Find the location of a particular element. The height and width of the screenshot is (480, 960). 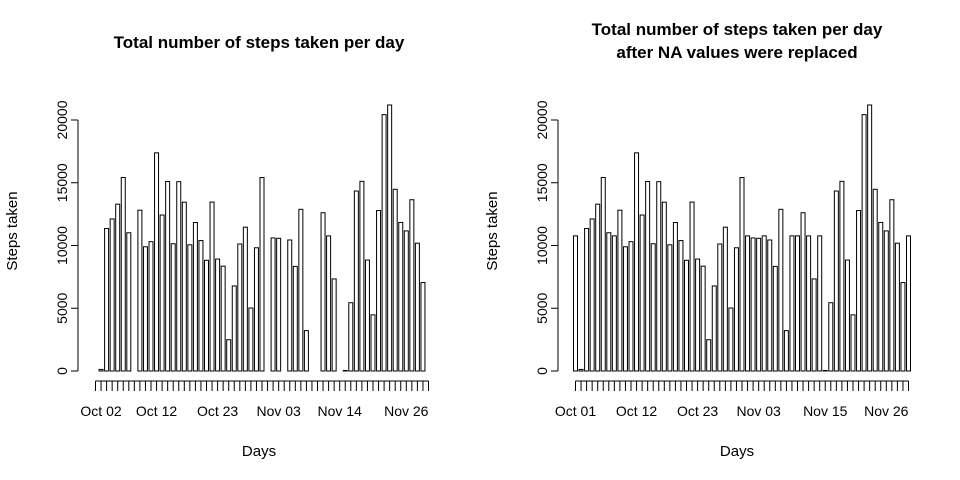

y-axis-label: Steps taken is located at coordinates (12, 230).